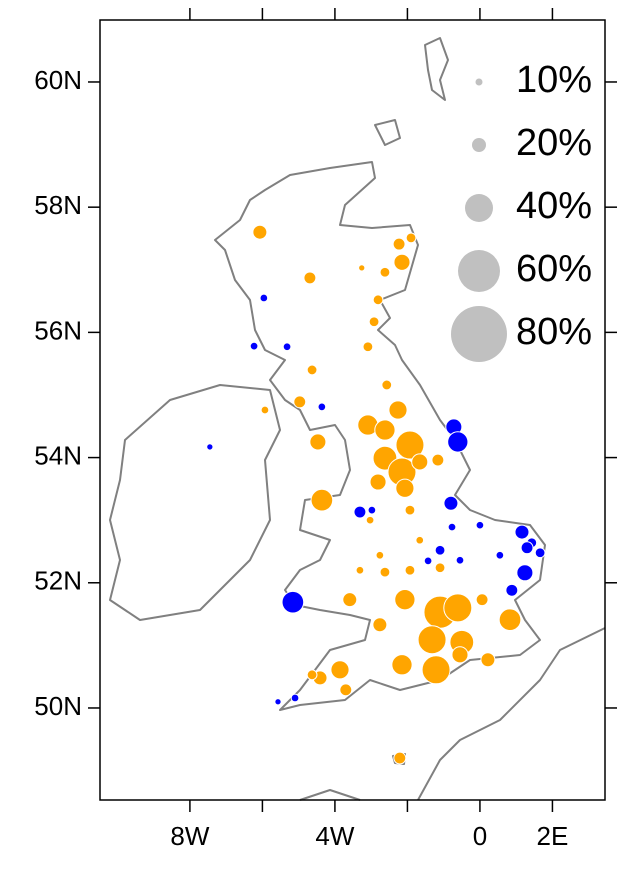 This screenshot has width=640, height=887. Describe the element at coordinates (58, 581) in the screenshot. I see `y-tick-label: 52N` at that location.